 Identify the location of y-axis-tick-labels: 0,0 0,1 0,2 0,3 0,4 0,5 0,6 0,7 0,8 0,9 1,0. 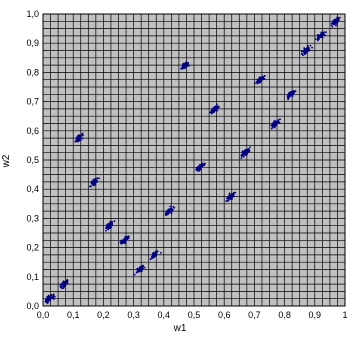
(32, 160).